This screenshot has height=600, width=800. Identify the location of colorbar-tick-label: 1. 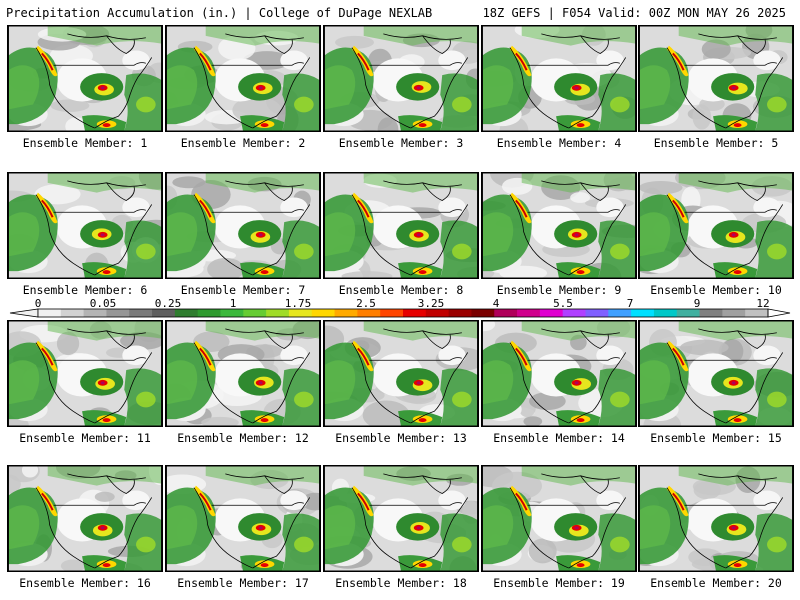
(233, 303).